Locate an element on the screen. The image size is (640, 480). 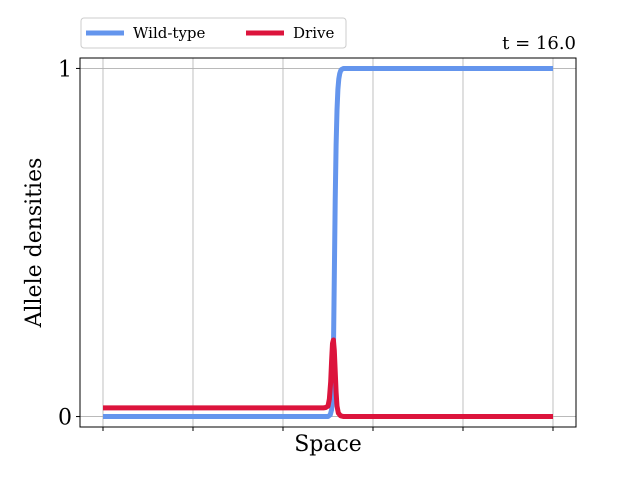
y-tick-label-1: 1 is located at coordinates (65, 69).